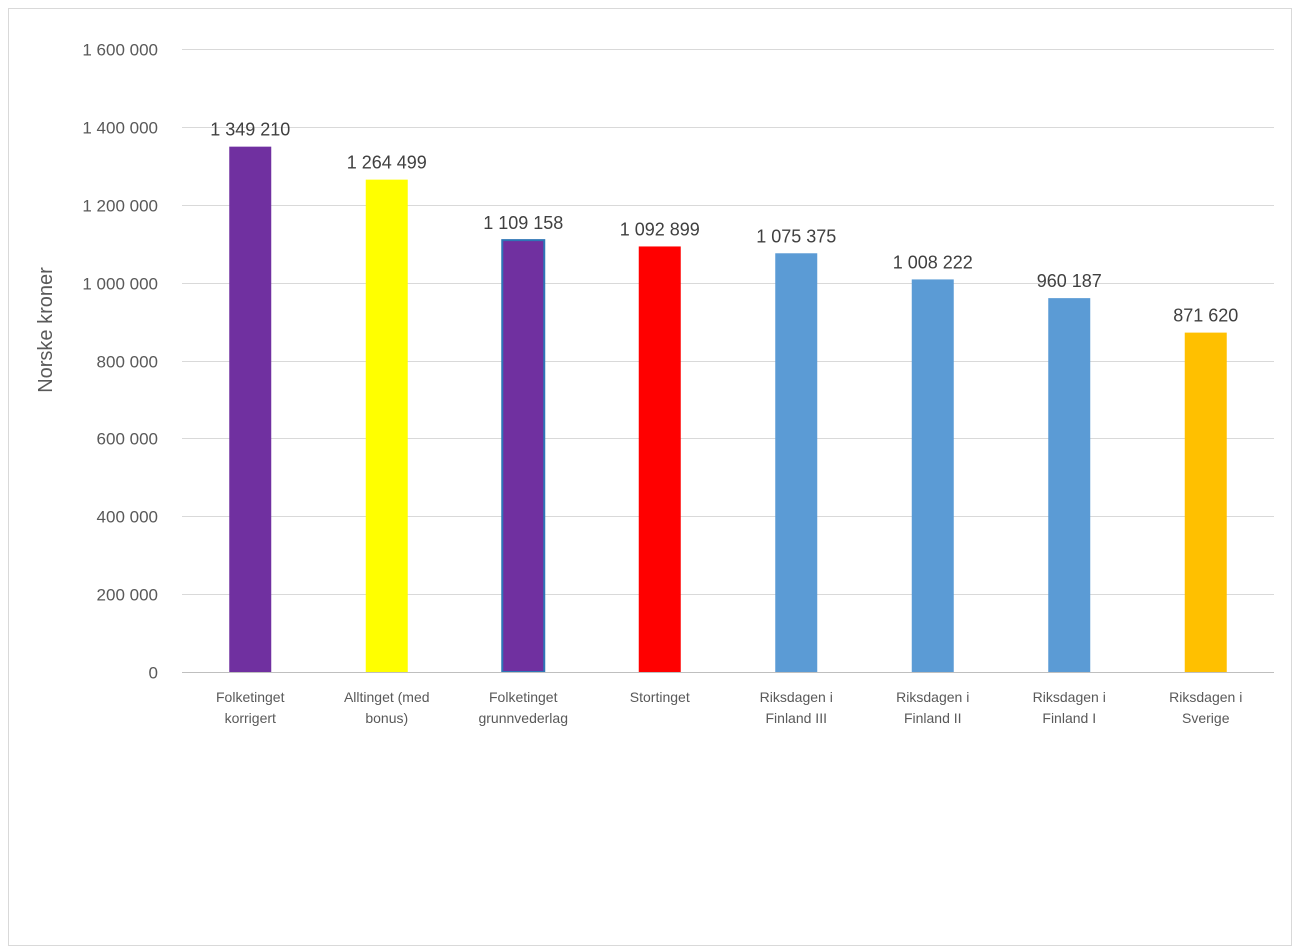 This screenshot has height=947, width=1304. What do you see at coordinates (127, 362) in the screenshot?
I see `y-tick-label: 800 000` at bounding box center [127, 362].